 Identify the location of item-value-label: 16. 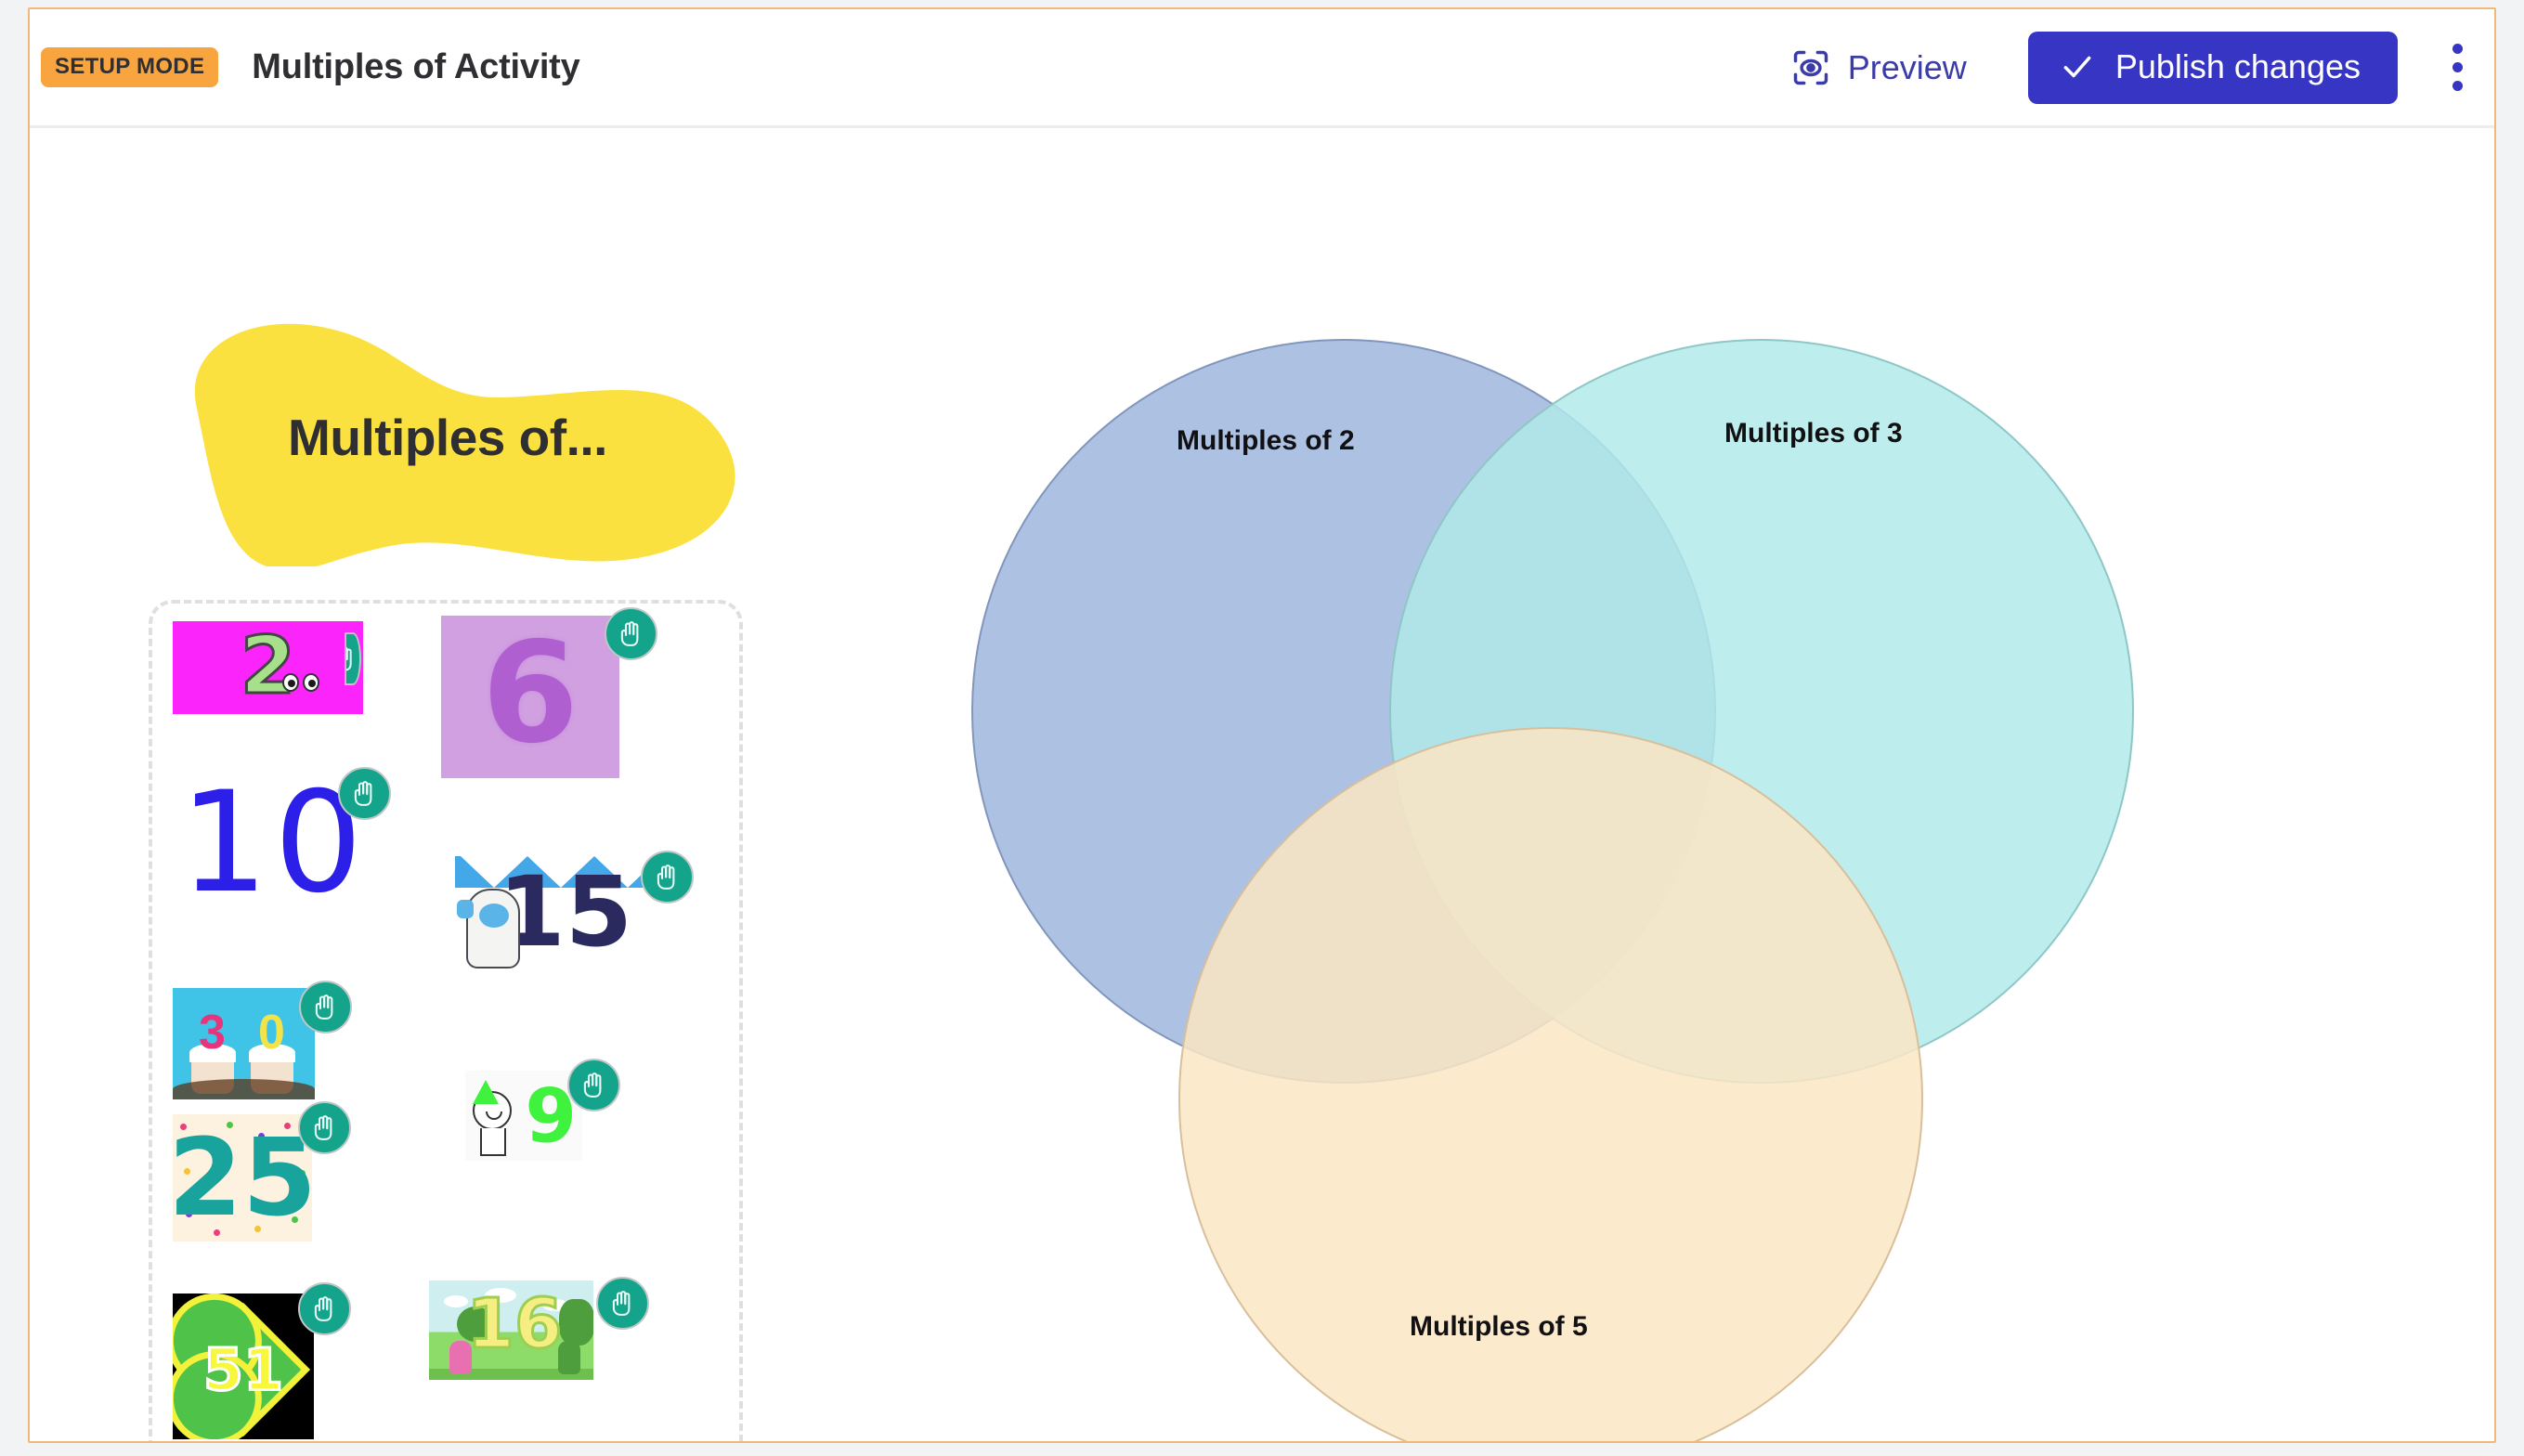
(514, 1324).